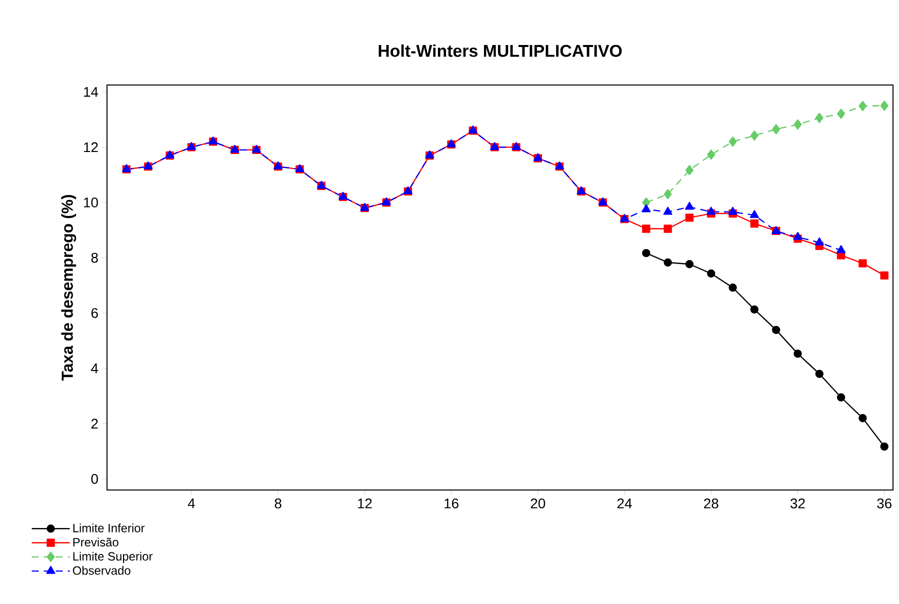 This screenshot has height=604, width=899. Describe the element at coordinates (95, 542) in the screenshot. I see `legend-label: Previsão` at that location.